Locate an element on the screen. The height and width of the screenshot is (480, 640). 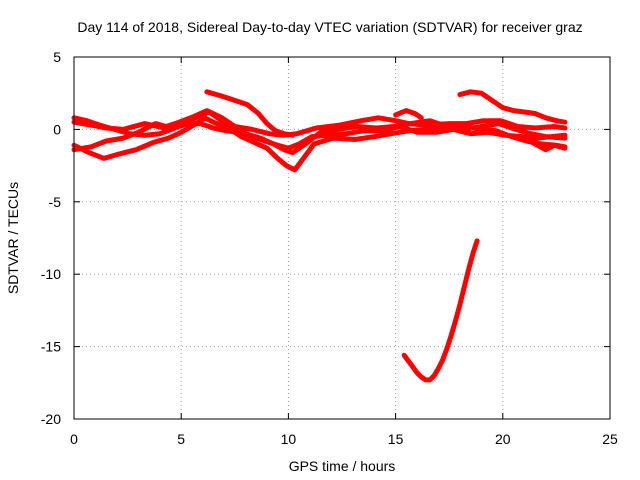
x-axis-label: GPS time / hours is located at coordinates (342, 466).